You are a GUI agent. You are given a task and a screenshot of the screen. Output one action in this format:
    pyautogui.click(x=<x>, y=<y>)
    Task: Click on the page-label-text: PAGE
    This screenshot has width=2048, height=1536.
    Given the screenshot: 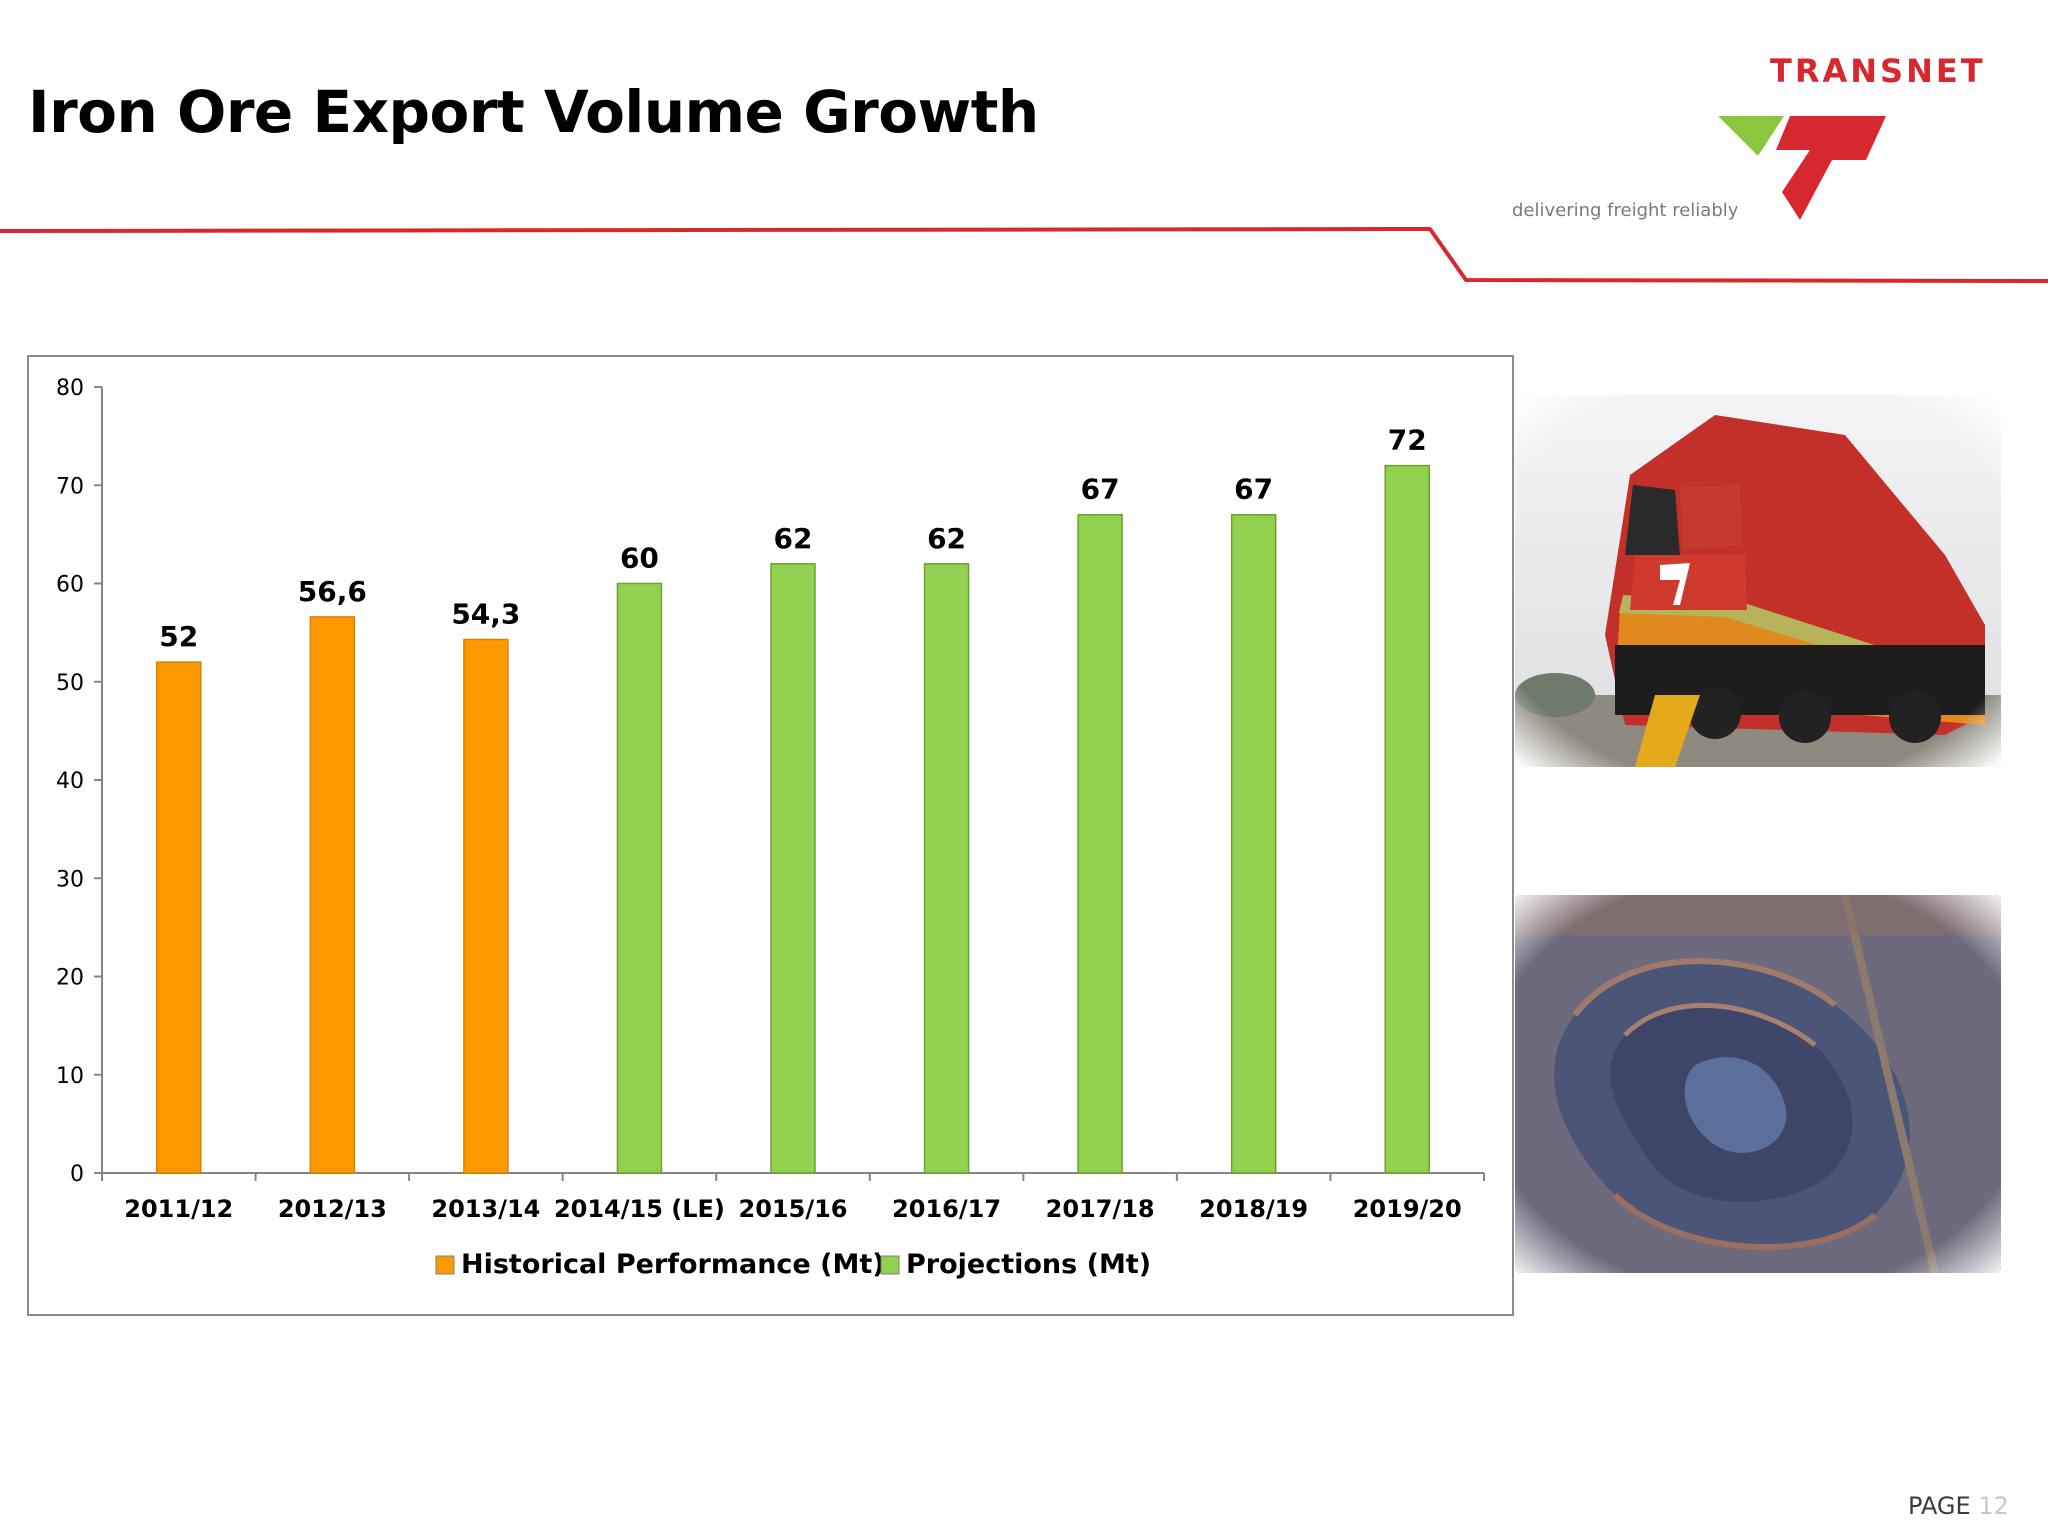 What is the action you would take?
    pyautogui.click(x=1939, y=1506)
    